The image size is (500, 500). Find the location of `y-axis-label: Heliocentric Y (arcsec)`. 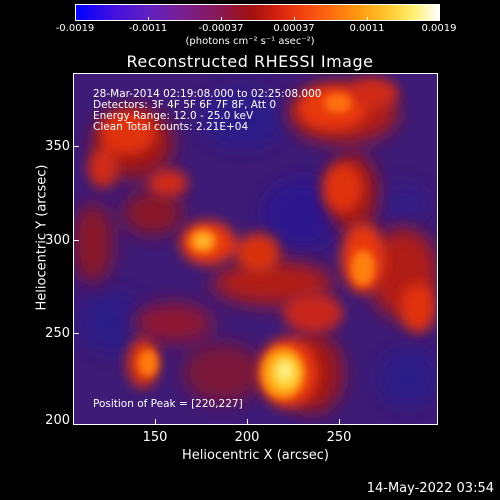

y-axis-label: Heliocentric Y (arcsec) is located at coordinates (42, 237).